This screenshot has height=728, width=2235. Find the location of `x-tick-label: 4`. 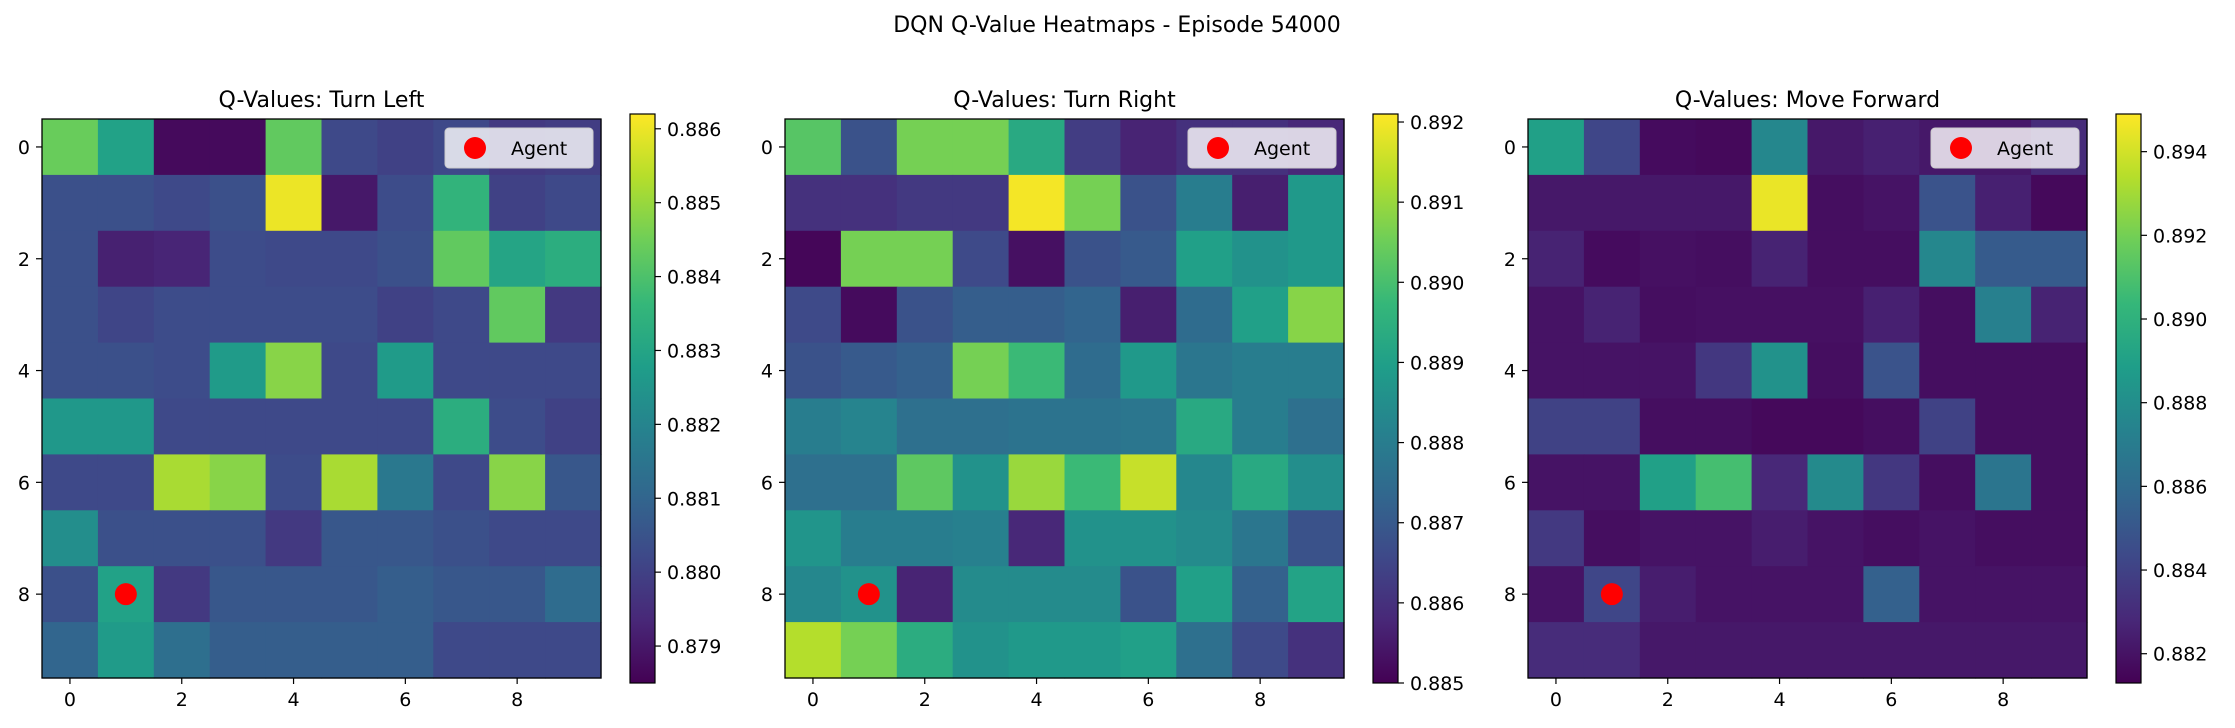

x-tick-label: 4 is located at coordinates (1780, 700).